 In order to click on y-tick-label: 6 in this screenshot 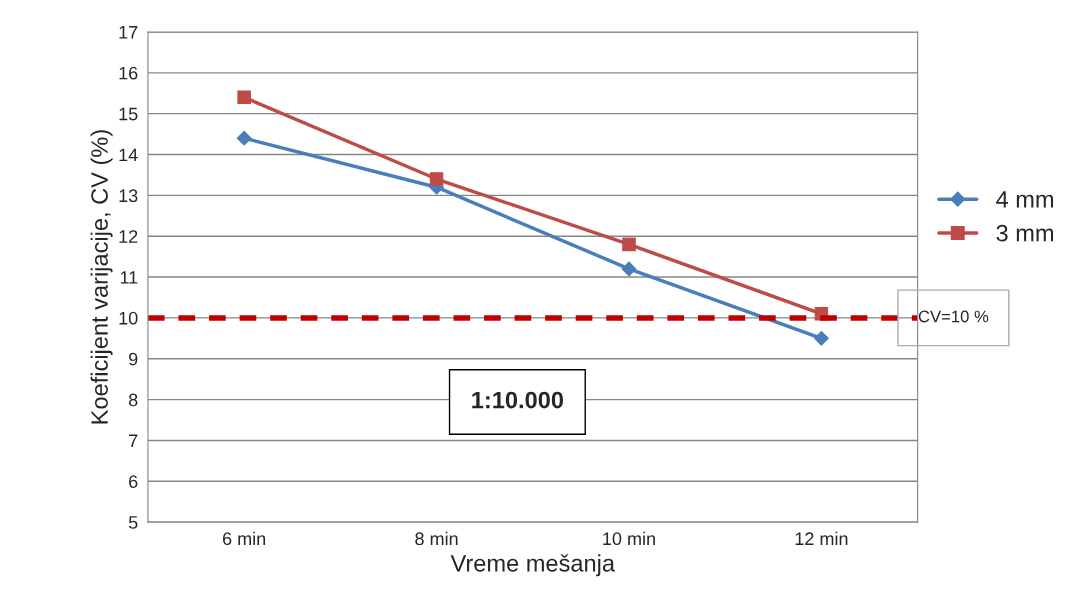, I will do `click(133, 482)`.